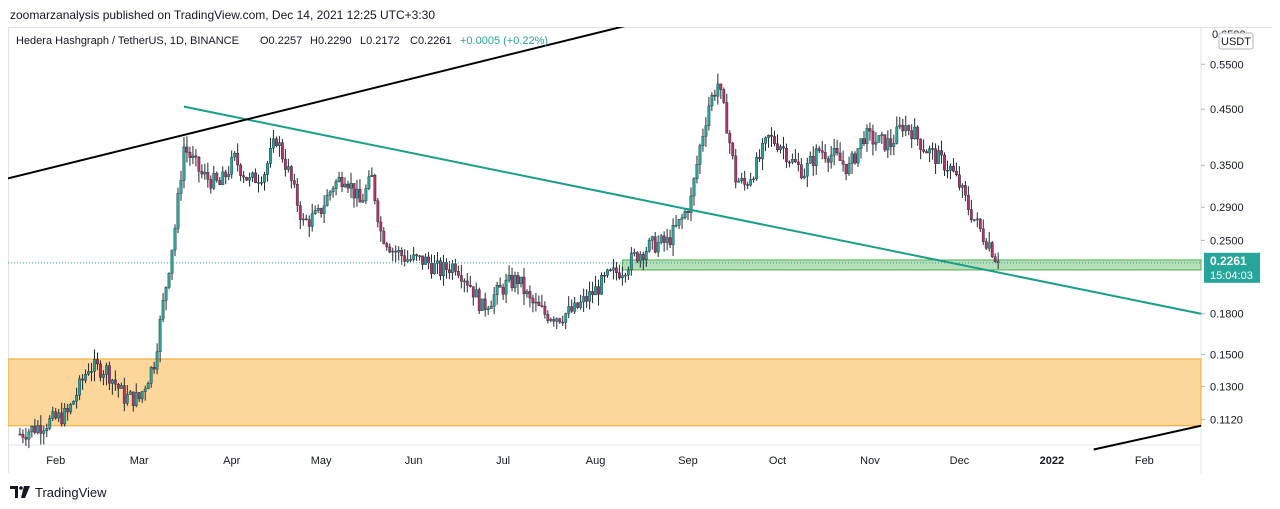 This screenshot has height=509, width=1280. I want to click on price-tick-label: 0.1300, so click(1227, 387).